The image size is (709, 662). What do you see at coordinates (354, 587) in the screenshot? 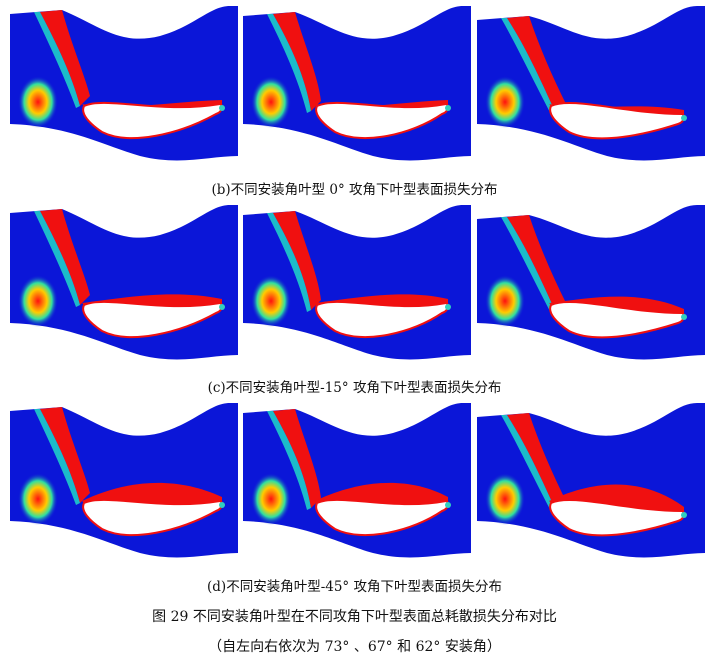
I see `row-caption-d: (d)不同安装角叶型-45° 攻角下叶型表面损失分布` at bounding box center [354, 587].